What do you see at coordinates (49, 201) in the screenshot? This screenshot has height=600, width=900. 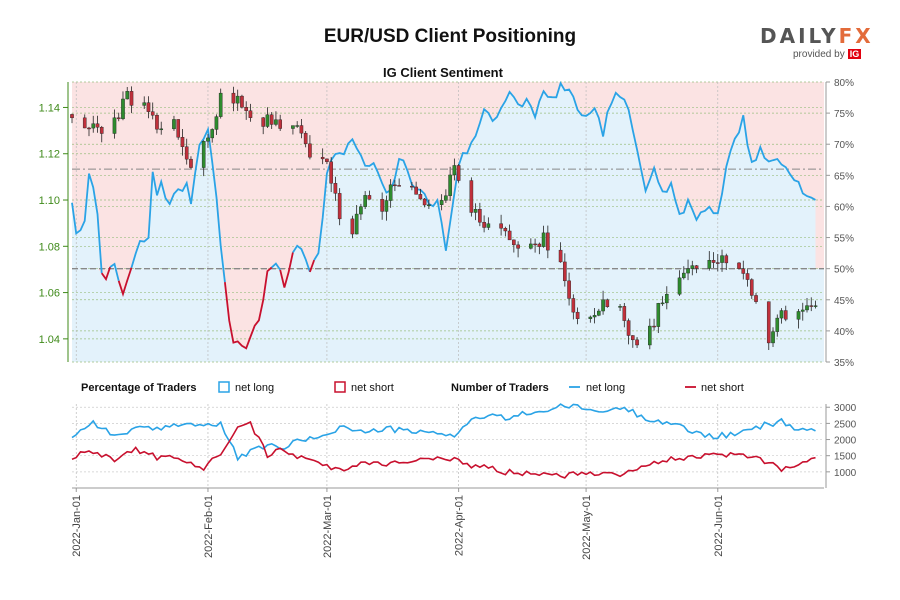 I see `price-tick-label: 1.10` at bounding box center [49, 201].